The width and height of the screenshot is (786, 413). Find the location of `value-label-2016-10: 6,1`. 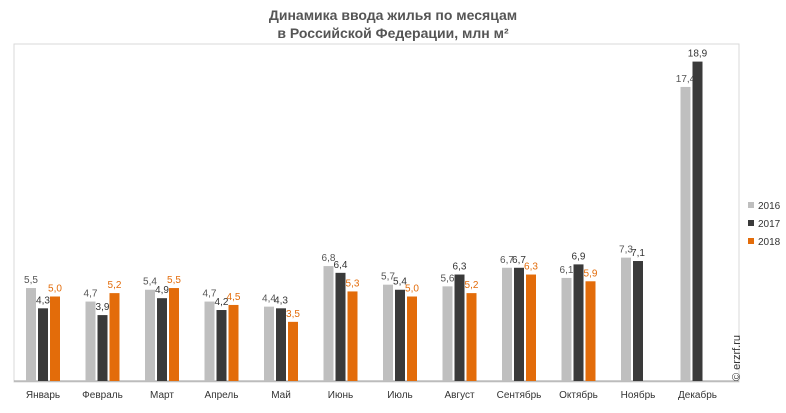

value-label-2016-10: 6,1 is located at coordinates (567, 270).